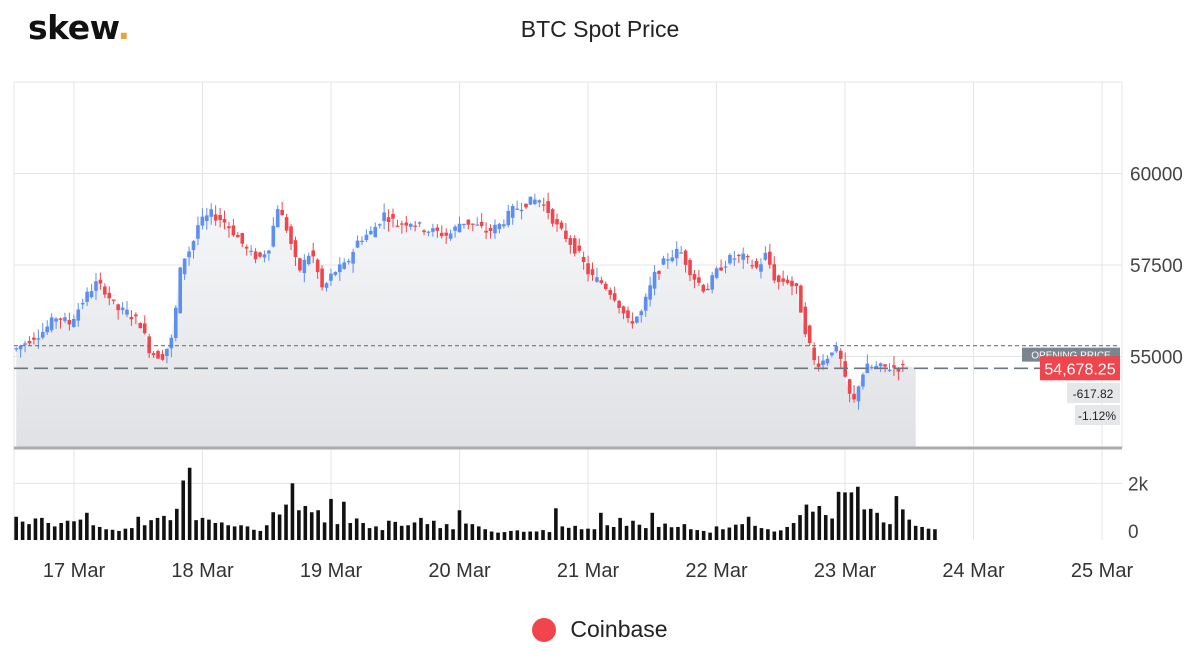 The width and height of the screenshot is (1200, 670). I want to click on last-price-label: 54,678.25, so click(1079, 369).